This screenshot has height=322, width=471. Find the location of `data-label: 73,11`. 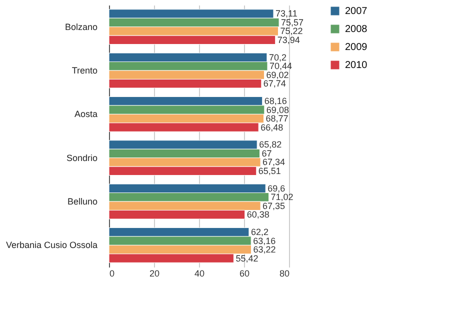

data-label: 73,11 is located at coordinates (286, 13).